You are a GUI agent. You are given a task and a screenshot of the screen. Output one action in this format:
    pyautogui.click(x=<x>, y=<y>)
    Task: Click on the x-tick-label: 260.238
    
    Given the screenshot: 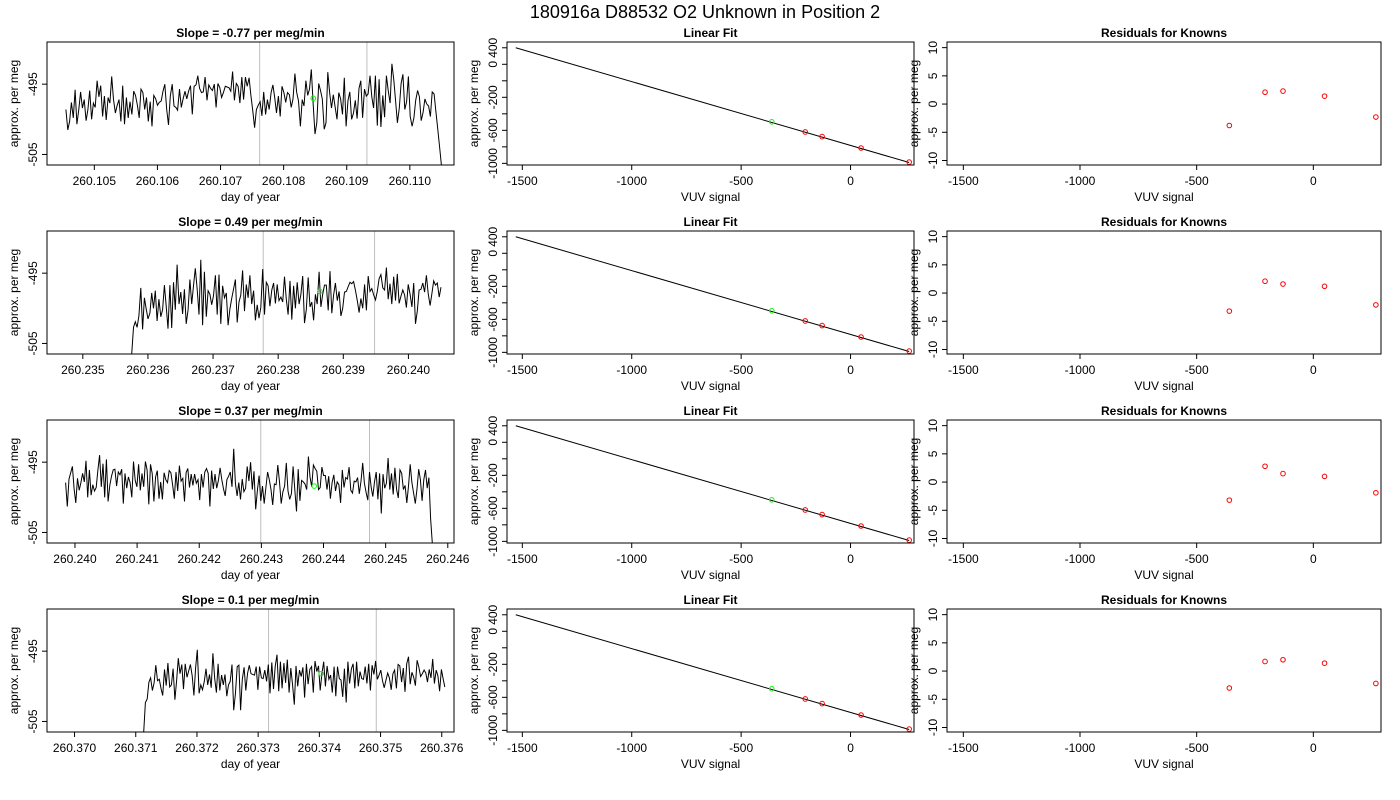 What is the action you would take?
    pyautogui.click(x=278, y=370)
    